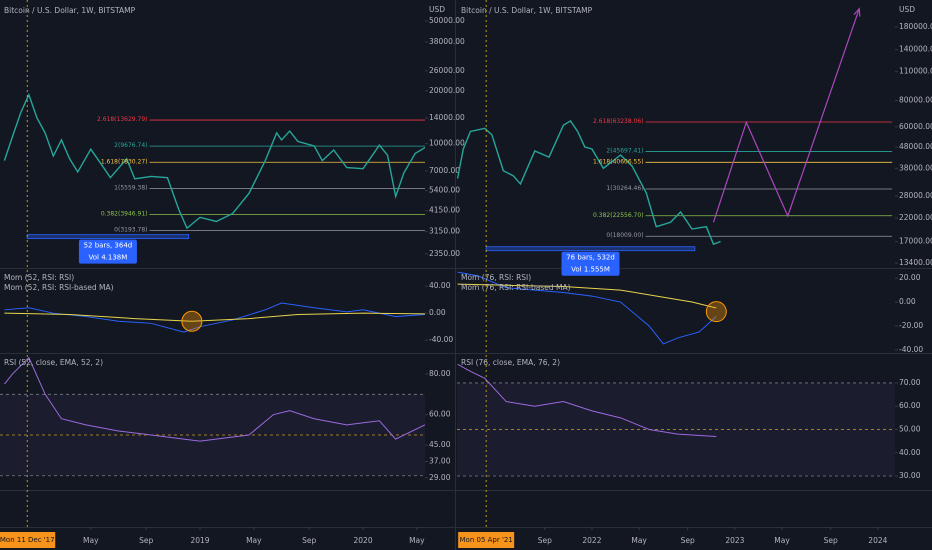  I want to click on legend-entry: RSI (52, close, EMA, 52, 2), so click(53, 362).